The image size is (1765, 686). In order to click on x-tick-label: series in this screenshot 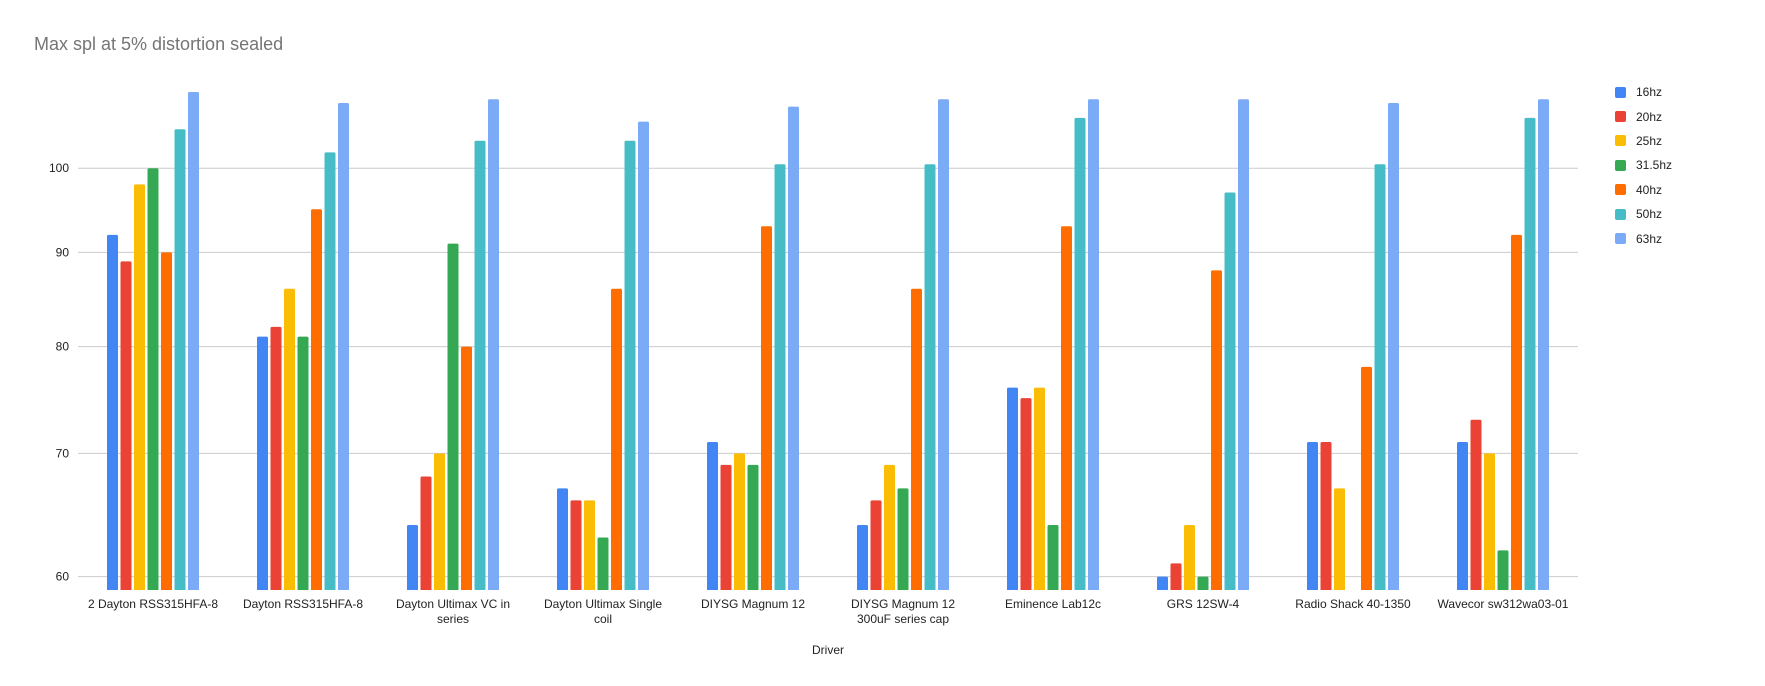, I will do `click(453, 619)`.